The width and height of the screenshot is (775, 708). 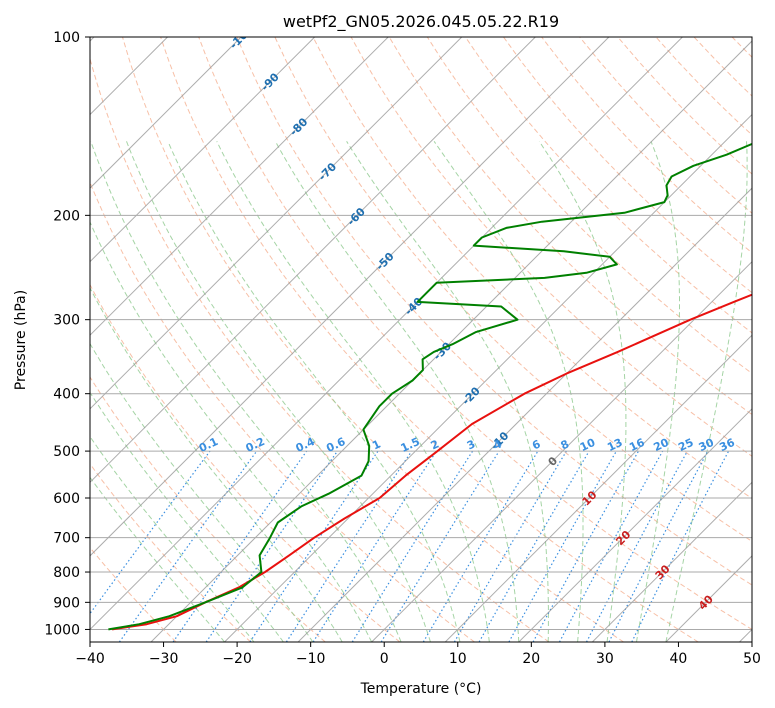 What do you see at coordinates (66, 216) in the screenshot?
I see `y-tick-label: 200` at bounding box center [66, 216].